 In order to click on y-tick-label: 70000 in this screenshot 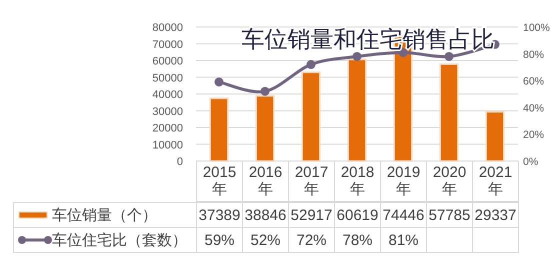, I will do `click(167, 44)`.